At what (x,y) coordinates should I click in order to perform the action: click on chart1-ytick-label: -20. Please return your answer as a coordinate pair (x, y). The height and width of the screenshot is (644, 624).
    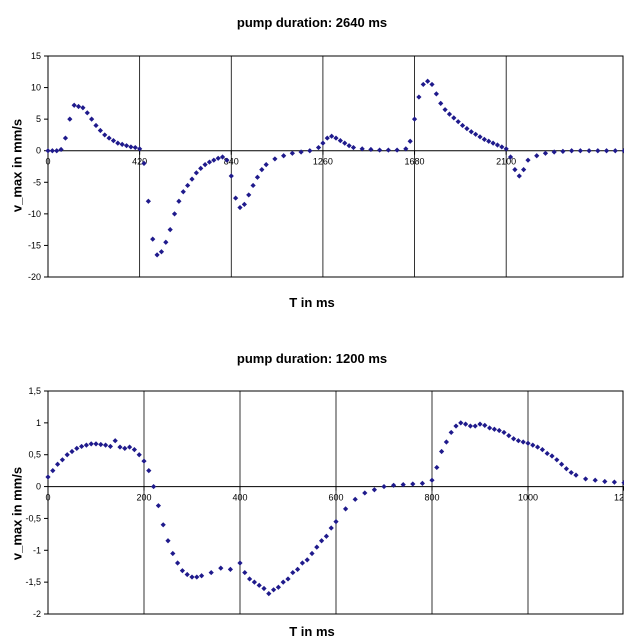
    Looking at the image, I should click on (34, 277).